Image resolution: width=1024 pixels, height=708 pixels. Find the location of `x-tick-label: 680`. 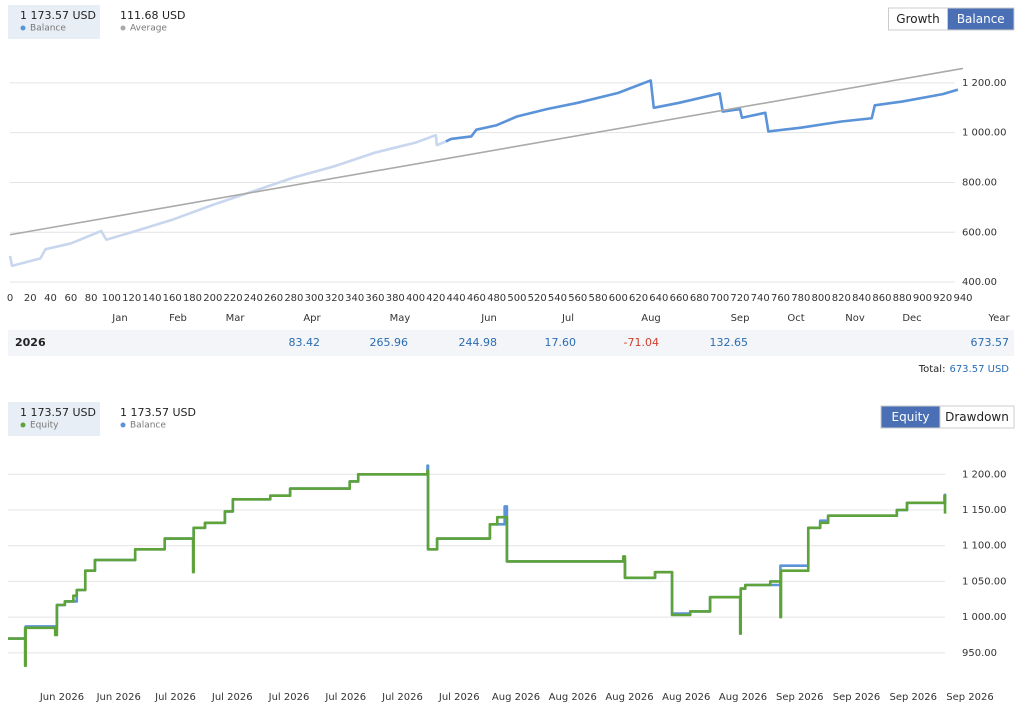

x-tick-label: 680 is located at coordinates (699, 298).